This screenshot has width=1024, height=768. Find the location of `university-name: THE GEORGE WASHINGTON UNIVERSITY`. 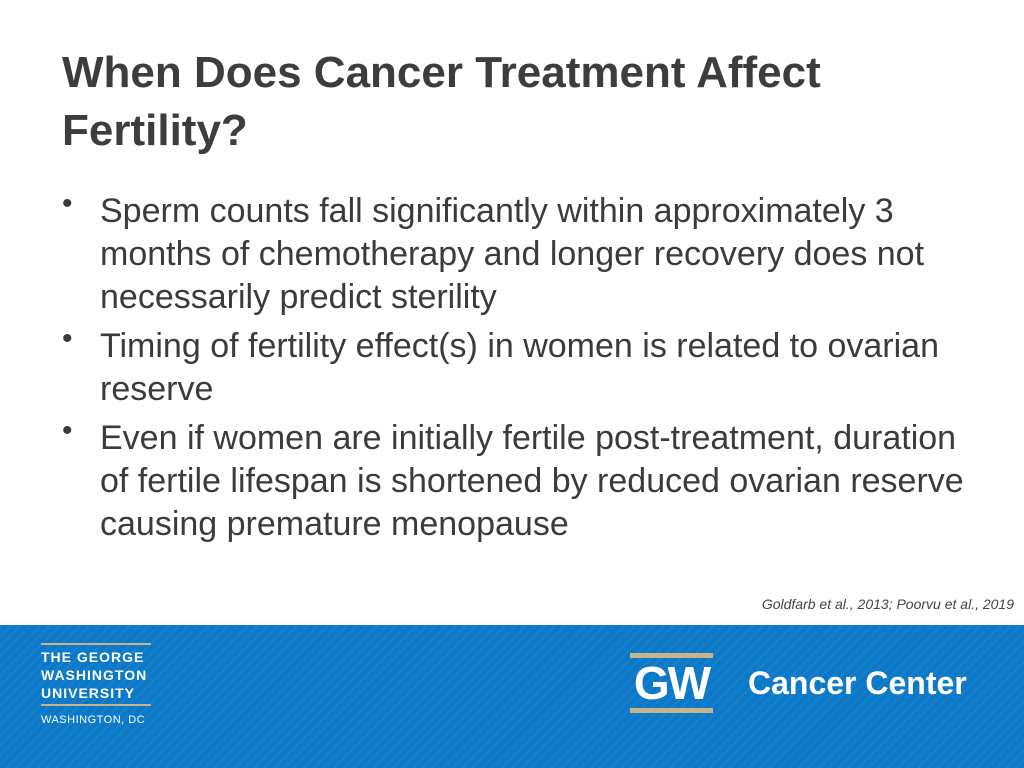

university-name: THE GEORGE WASHINGTON UNIVERSITY is located at coordinates (96, 674).